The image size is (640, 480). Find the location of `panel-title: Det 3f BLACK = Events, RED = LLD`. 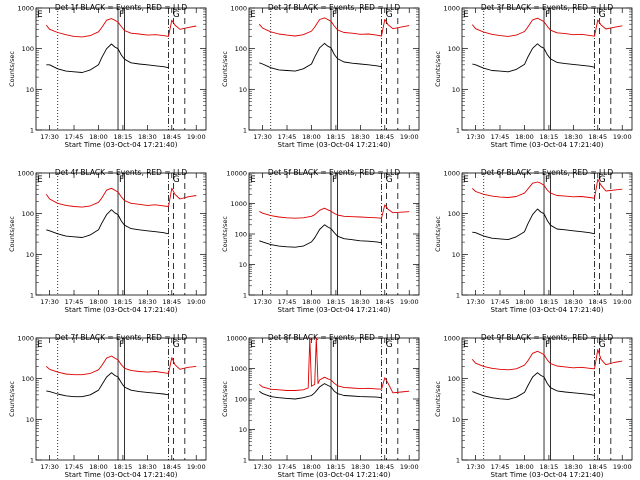

panel-title: Det 3f BLACK = Events, RED = LLD is located at coordinates (547, 7).